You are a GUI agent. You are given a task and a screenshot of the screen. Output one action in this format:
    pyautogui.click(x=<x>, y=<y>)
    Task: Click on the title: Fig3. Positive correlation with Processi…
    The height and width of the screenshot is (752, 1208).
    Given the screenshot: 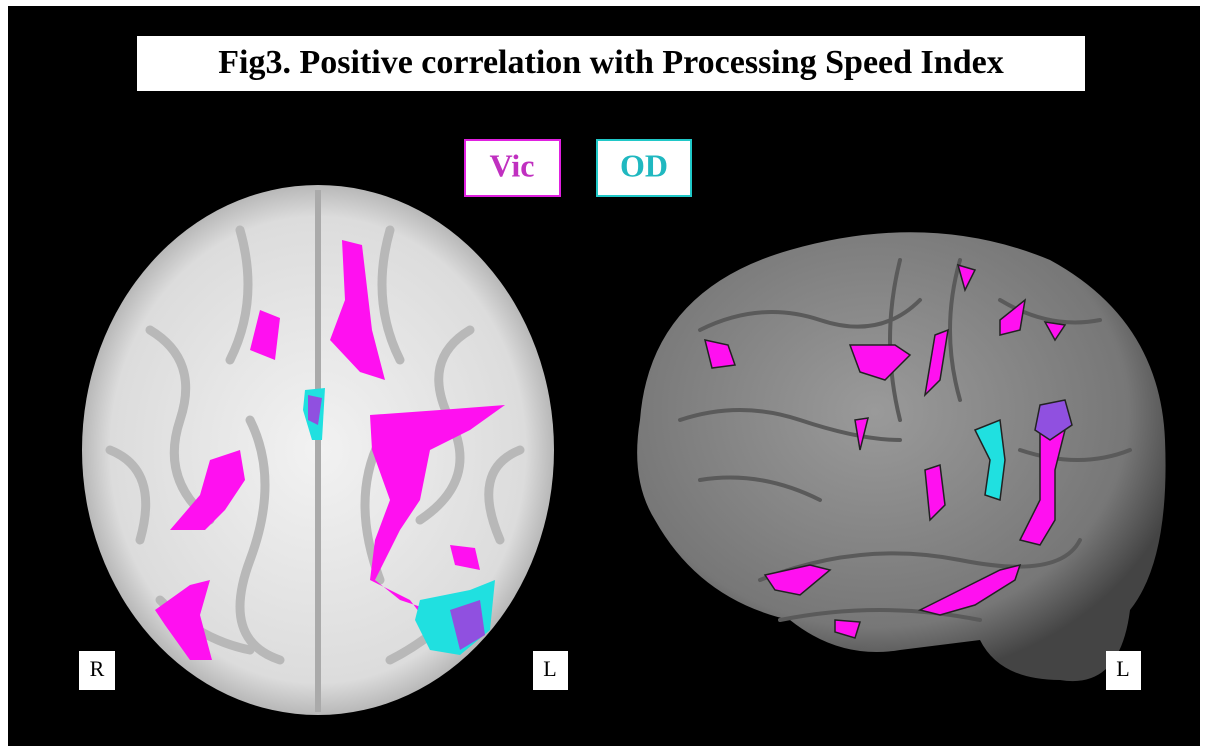 What is the action you would take?
    pyautogui.click(x=610, y=62)
    